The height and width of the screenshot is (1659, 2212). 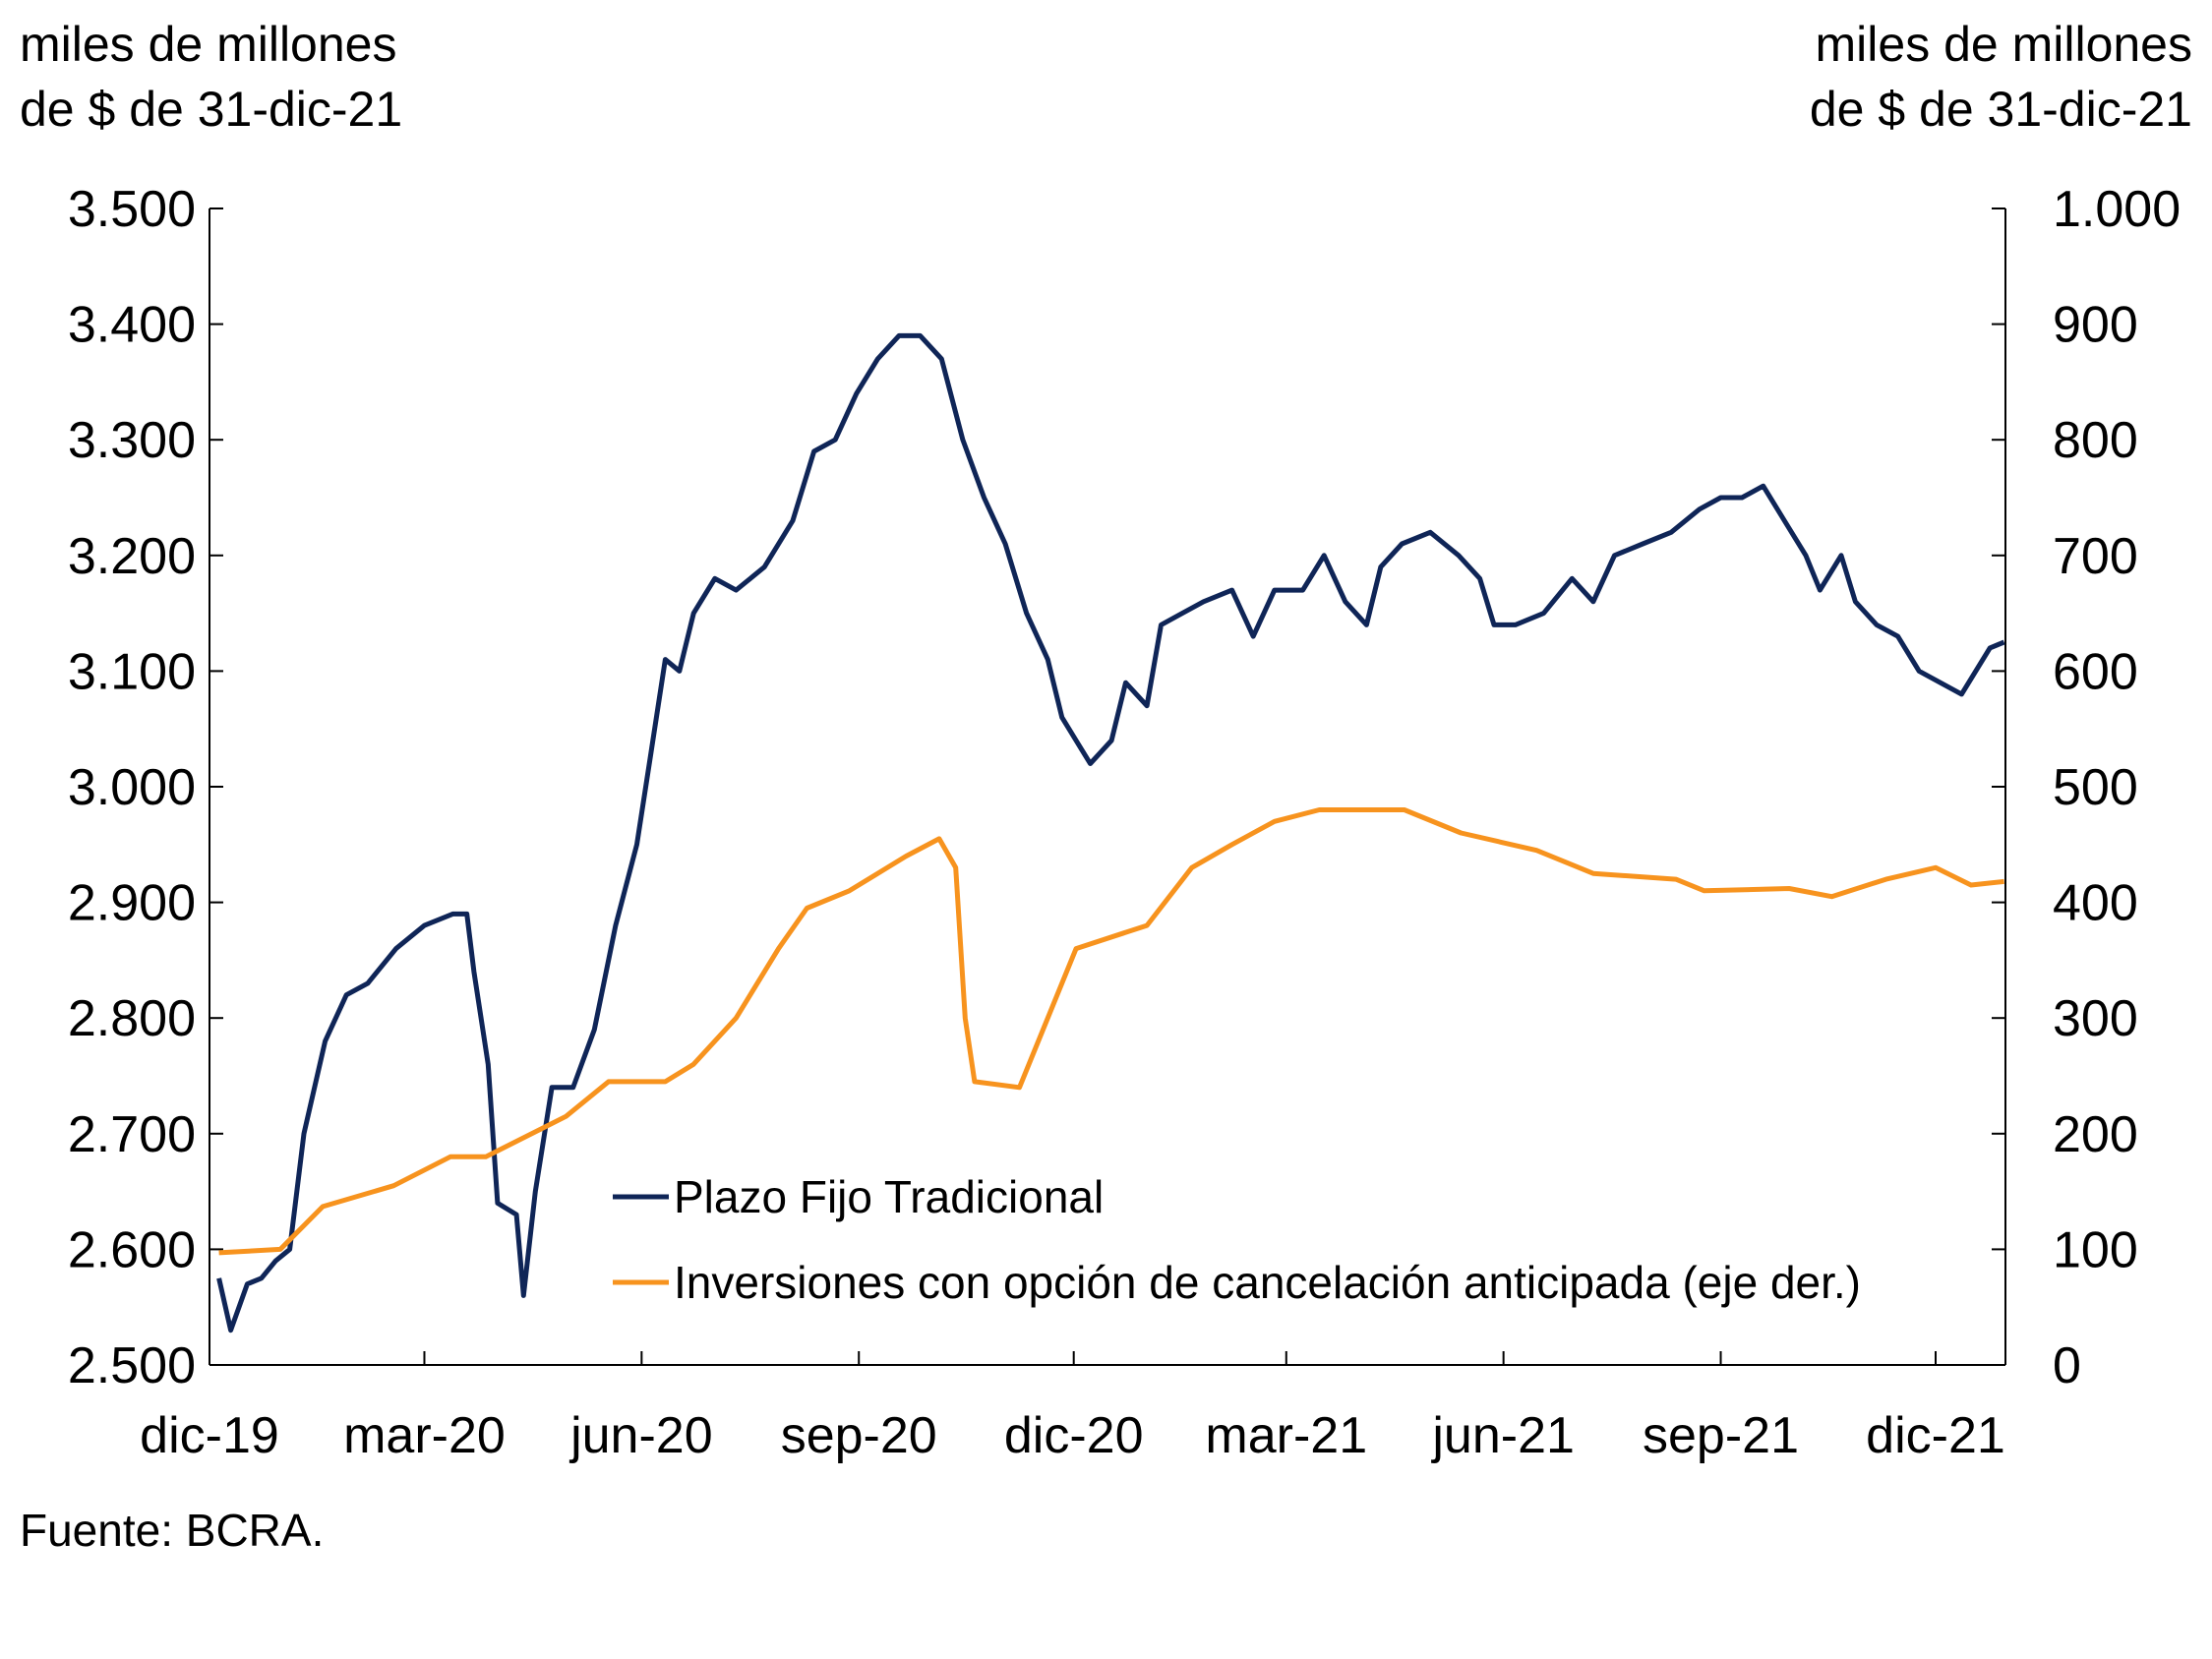 What do you see at coordinates (132, 1134) in the screenshot?
I see `left-tick-label: 2.700` at bounding box center [132, 1134].